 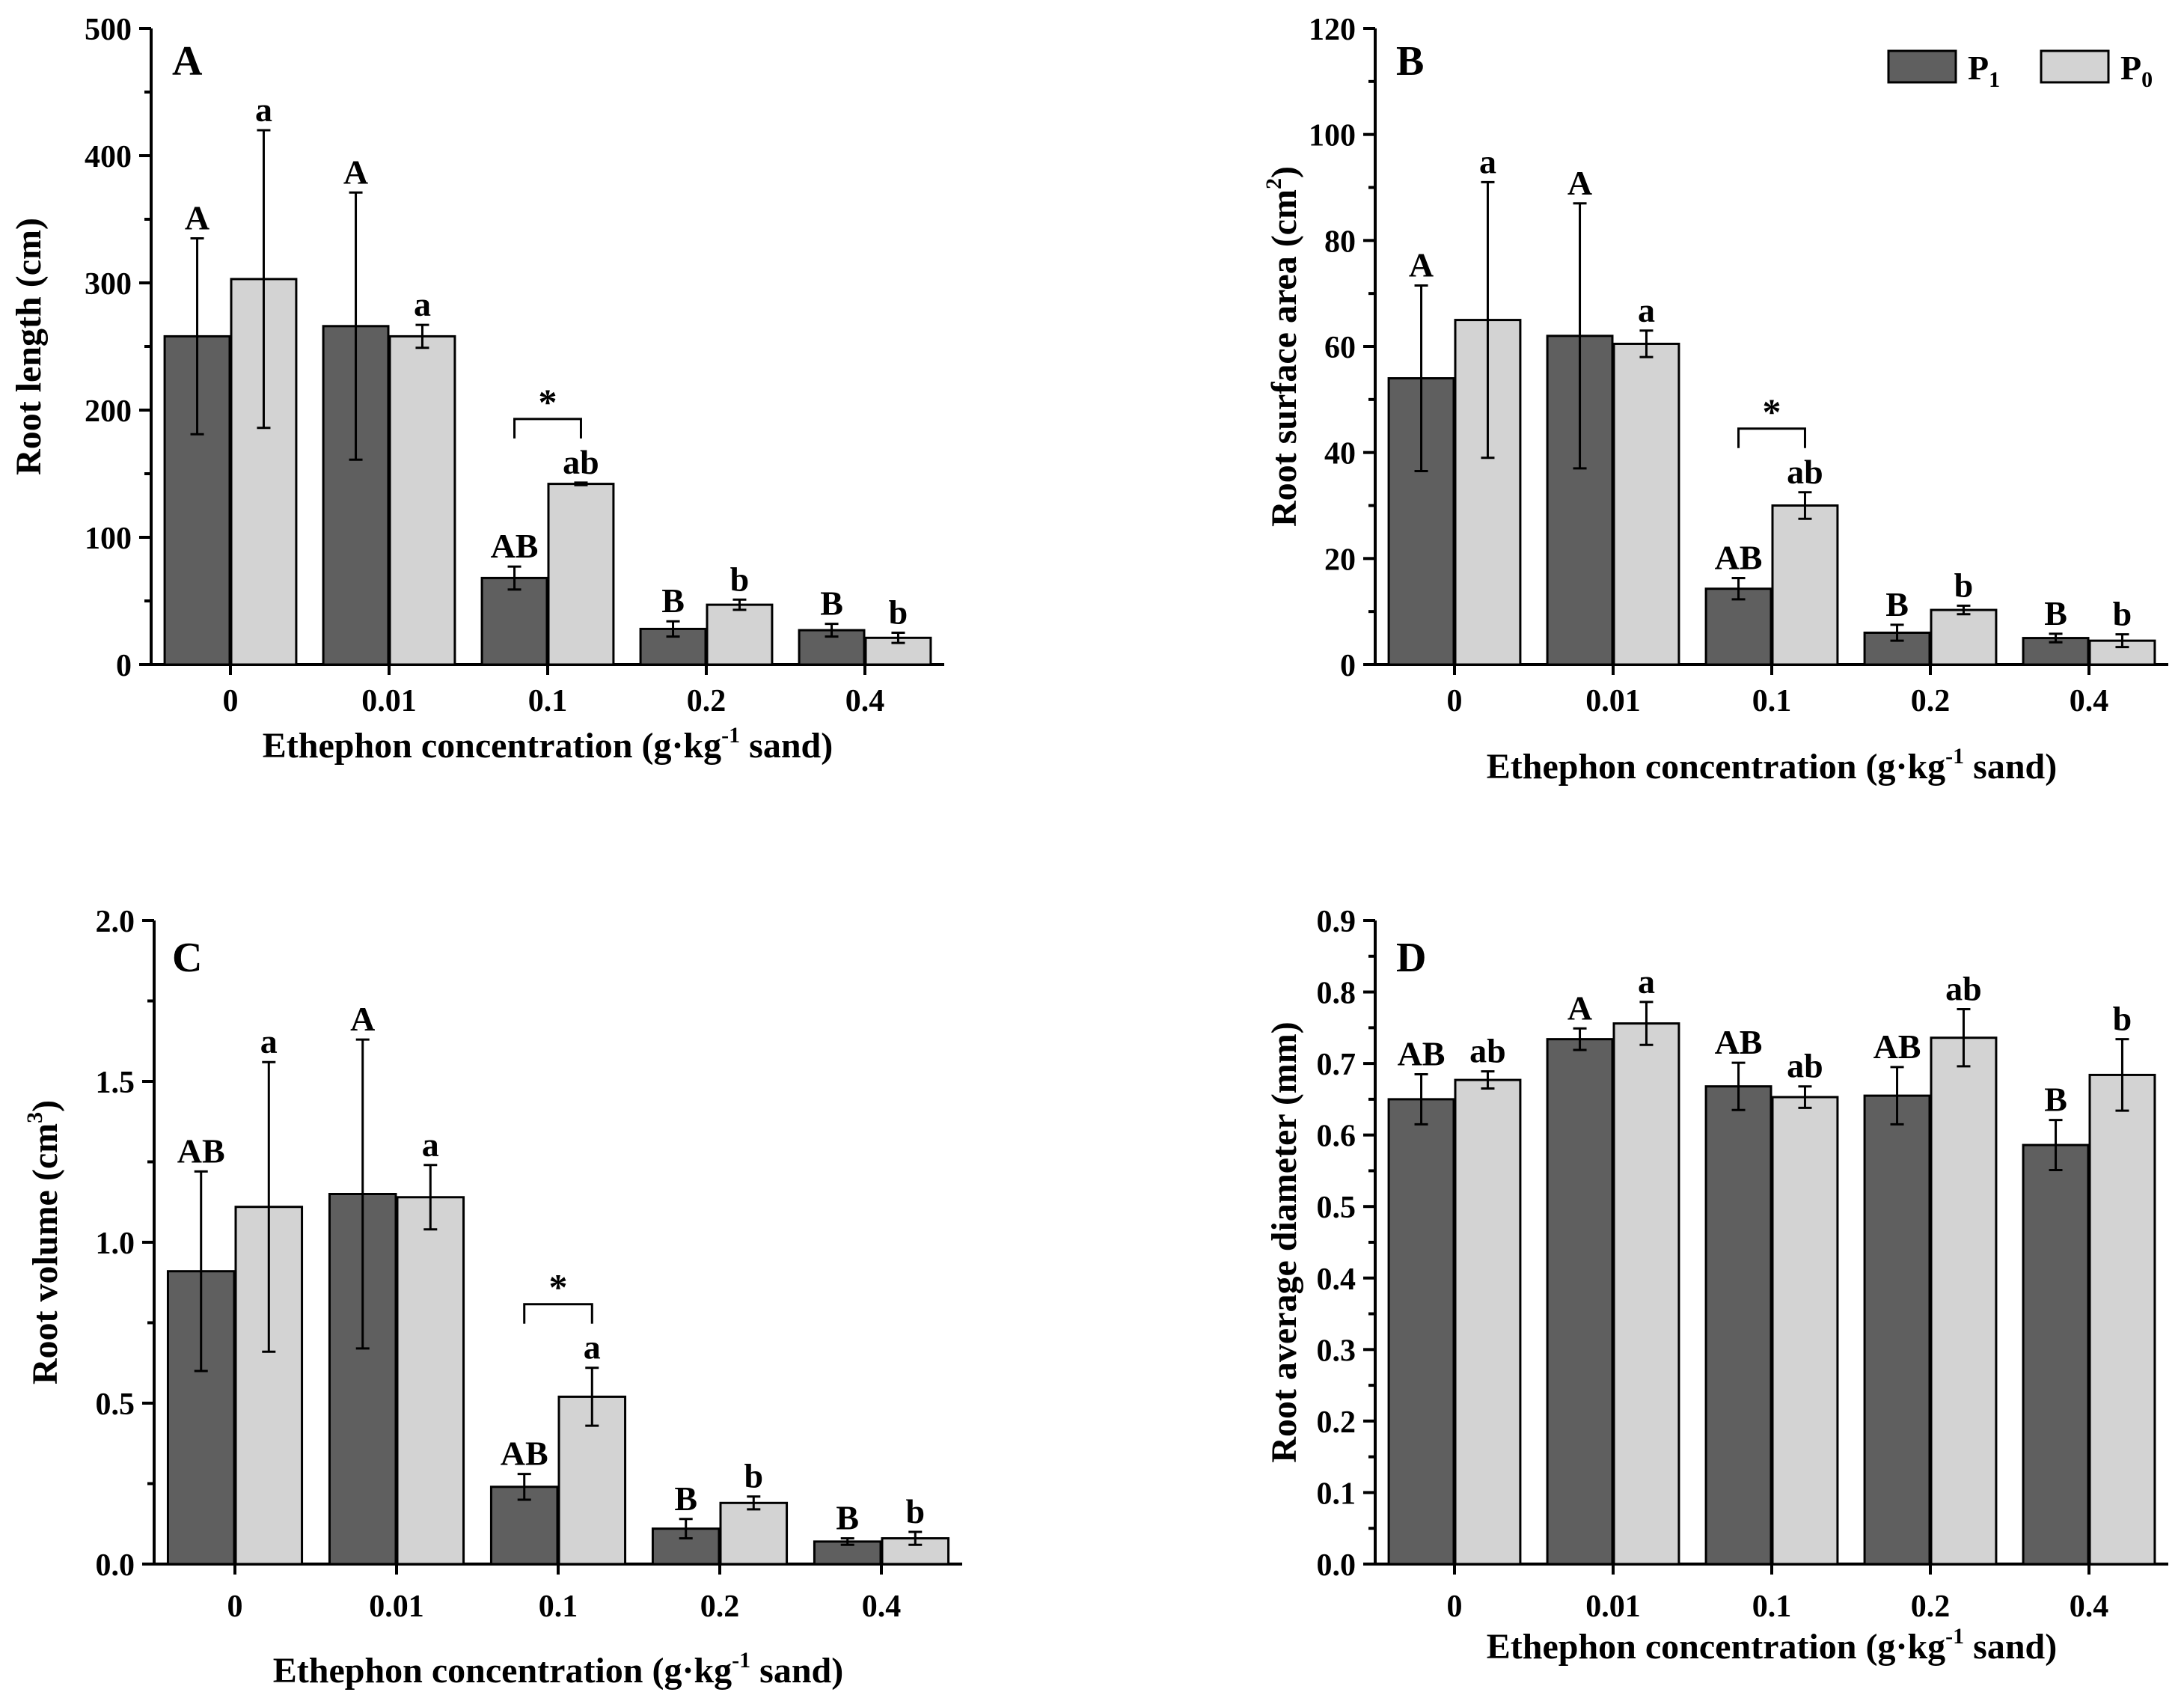 What do you see at coordinates (108, 157) in the screenshot?
I see `y-tick-label: 400` at bounding box center [108, 157].